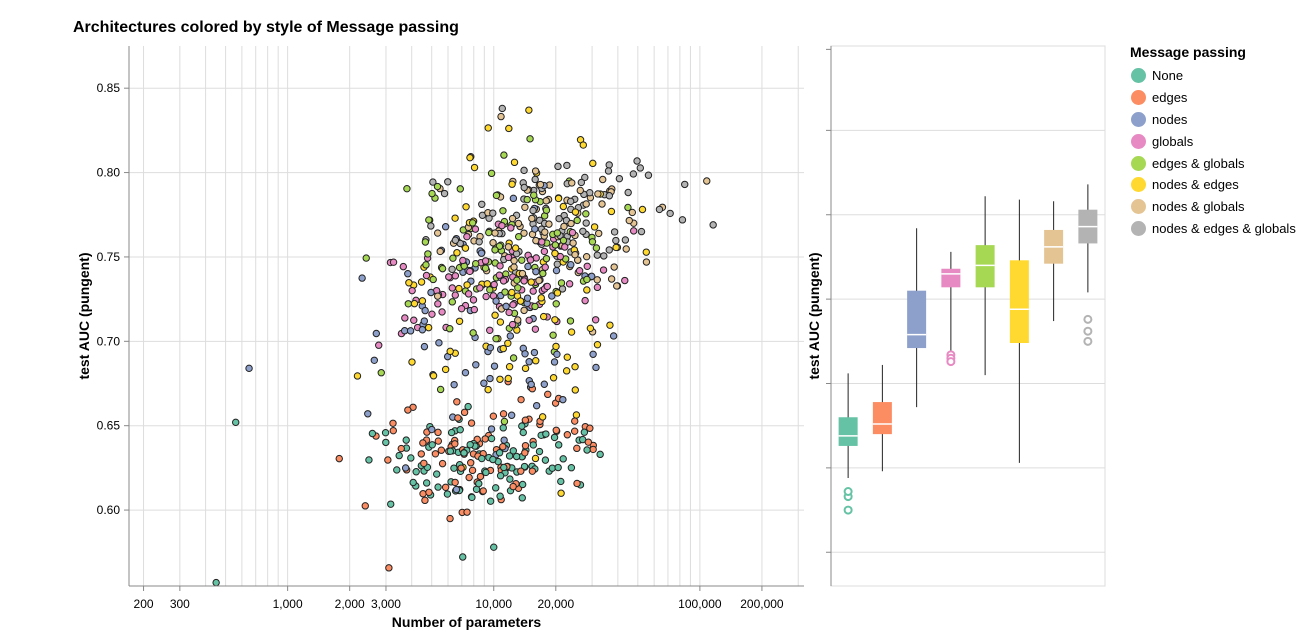 Image resolution: width=1316 pixels, height=642 pixels. I want to click on y-tick-label: 0.60, so click(109, 510).